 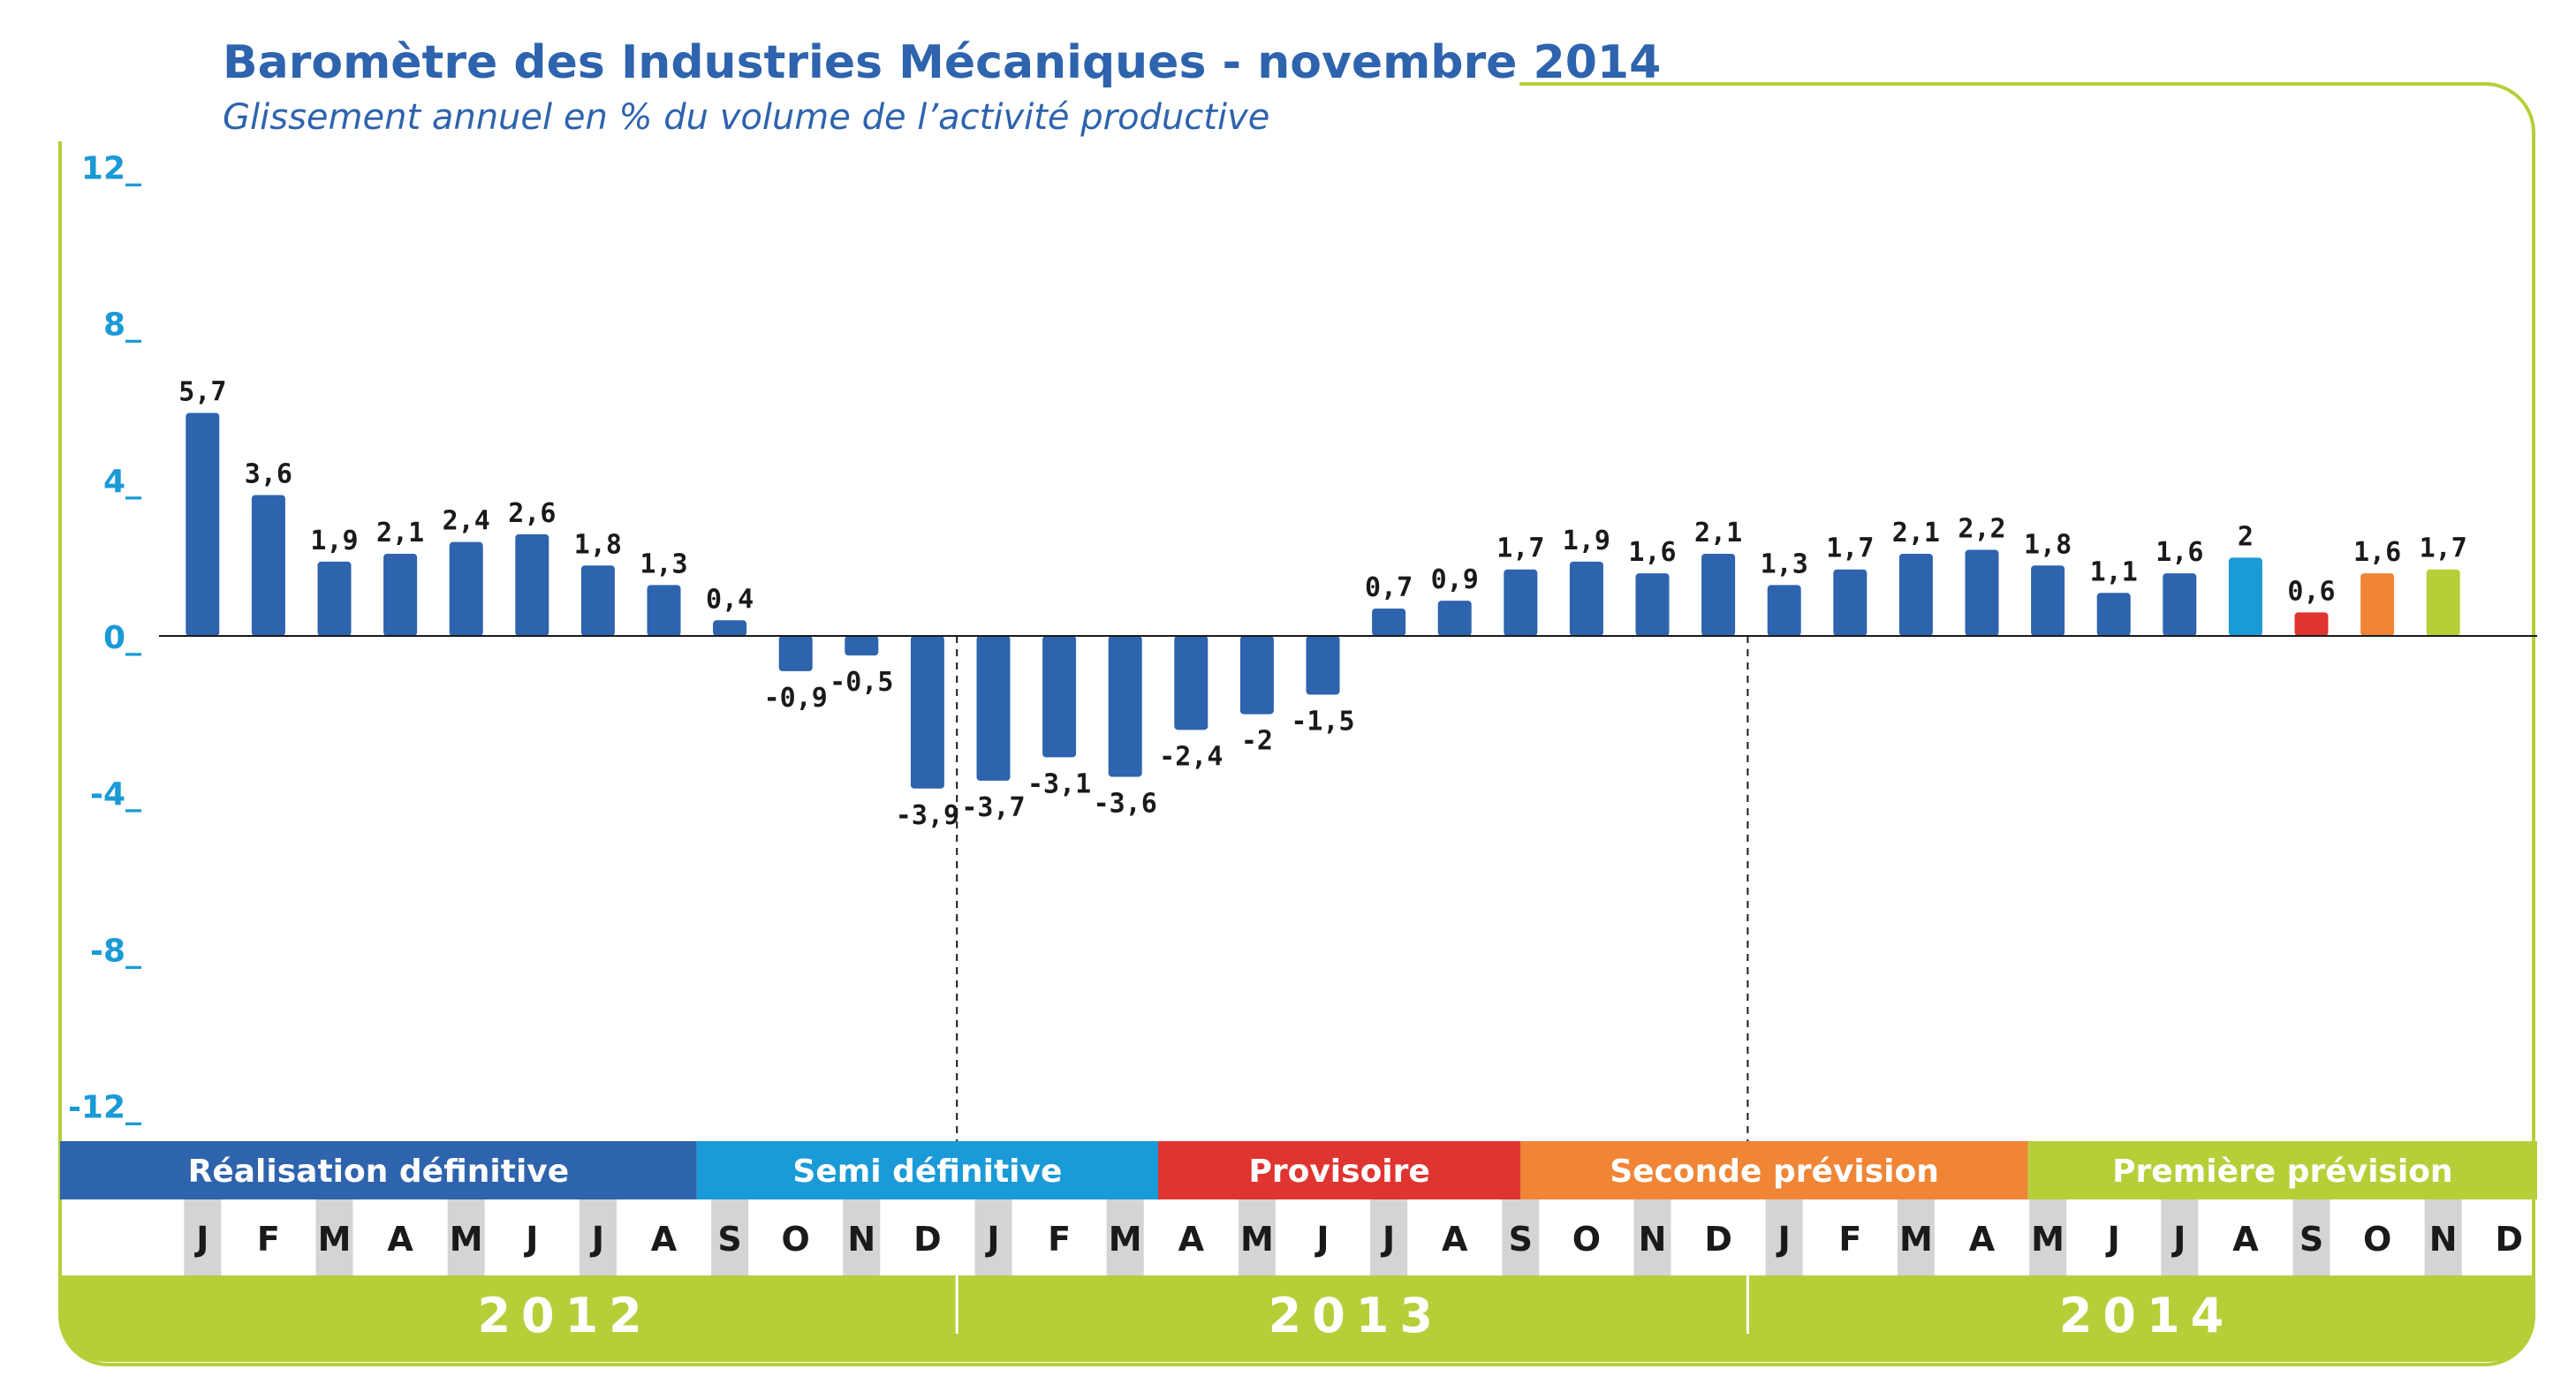 I want to click on bar-value-label: 0,7, so click(x=1389, y=587).